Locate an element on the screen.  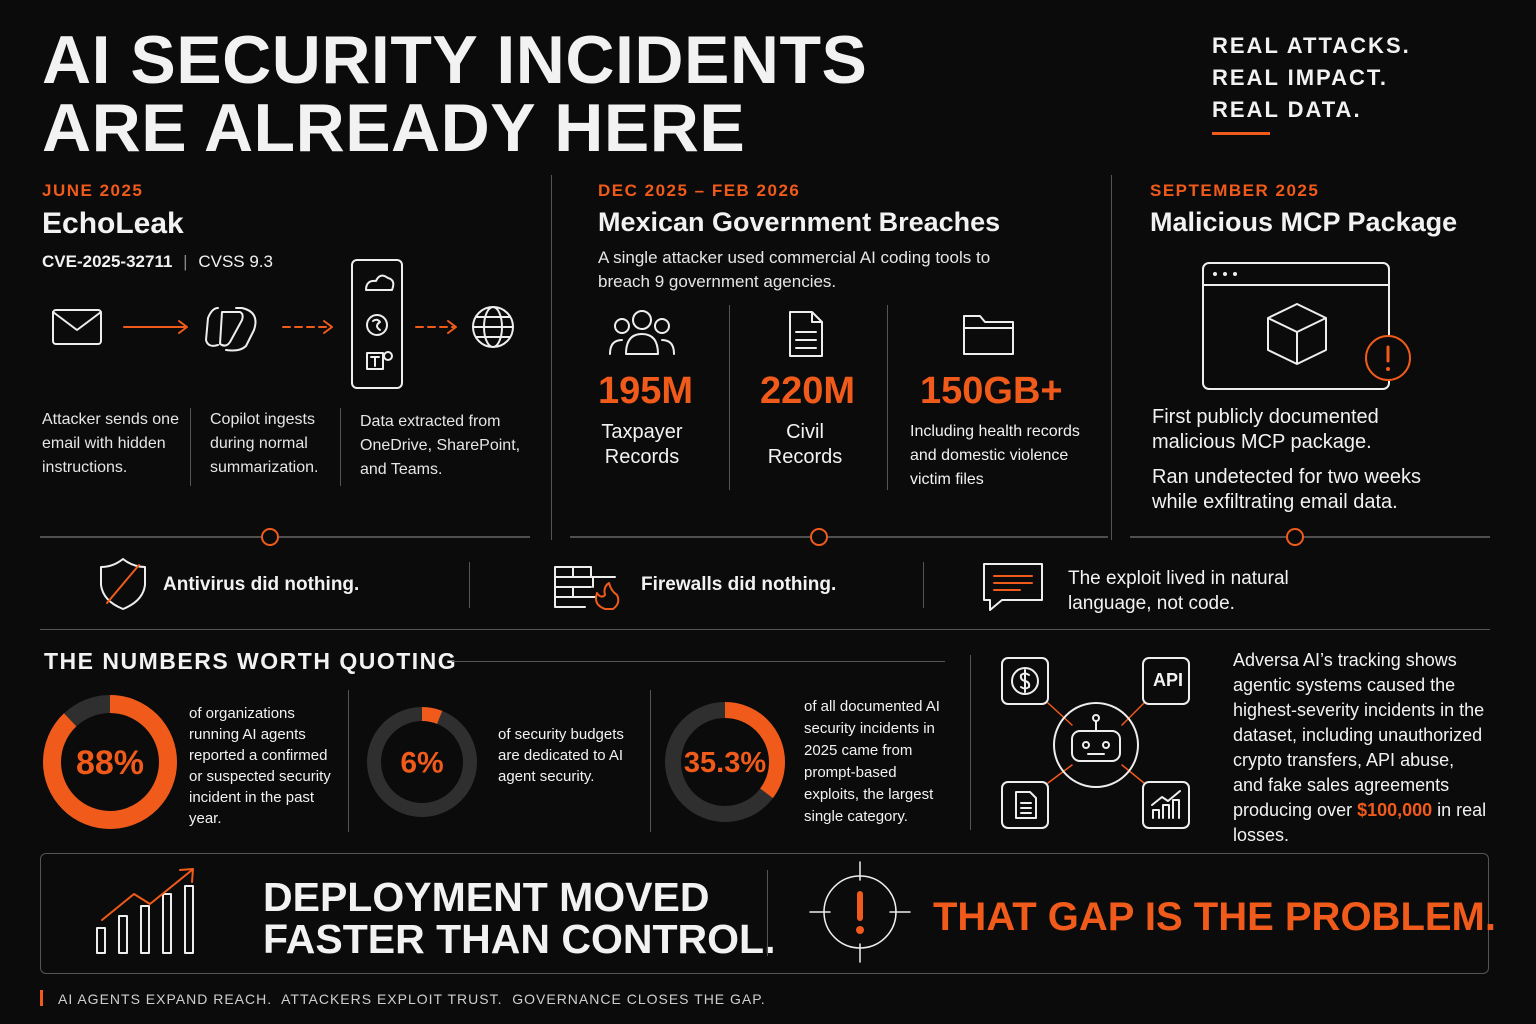
timeline is located at coordinates (765, 537).